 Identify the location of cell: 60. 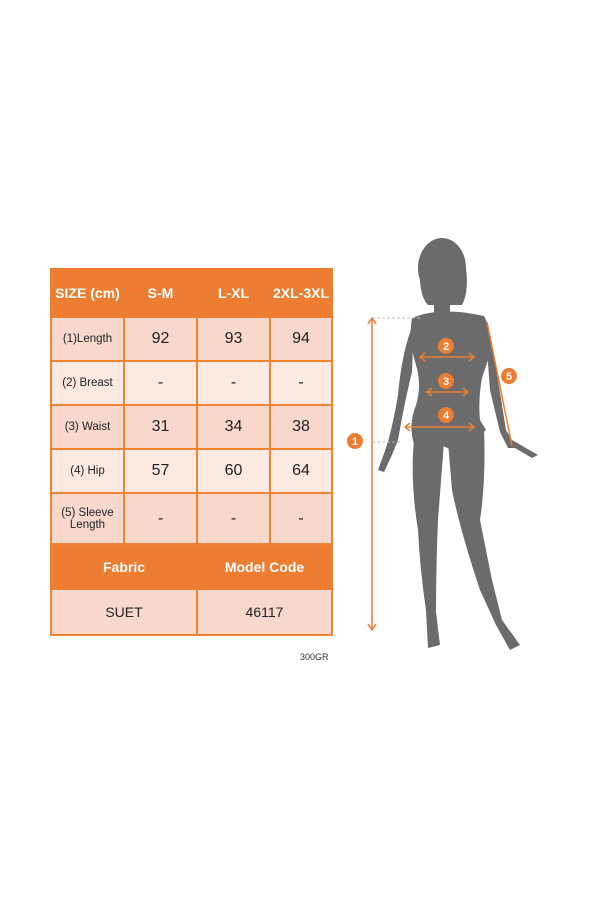
(233, 471).